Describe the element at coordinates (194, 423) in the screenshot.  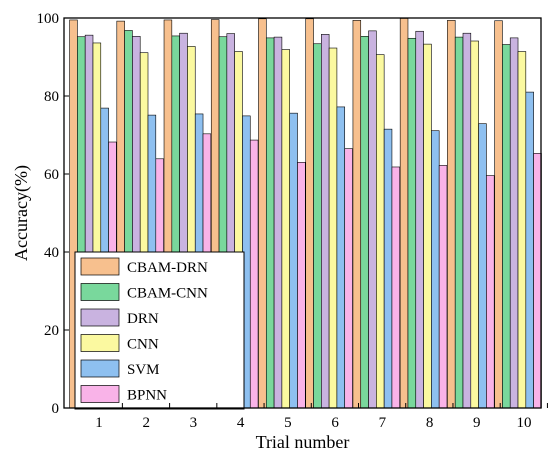
I see `x-tick-label: 3` at that location.